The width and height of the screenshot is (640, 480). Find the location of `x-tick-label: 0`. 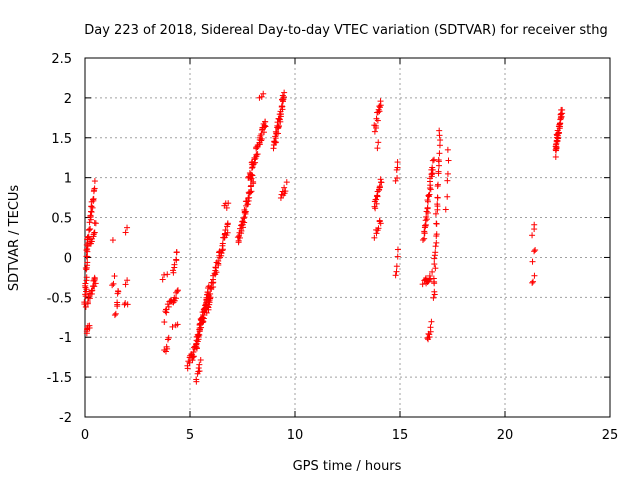

x-tick-label: 0 is located at coordinates (85, 435).